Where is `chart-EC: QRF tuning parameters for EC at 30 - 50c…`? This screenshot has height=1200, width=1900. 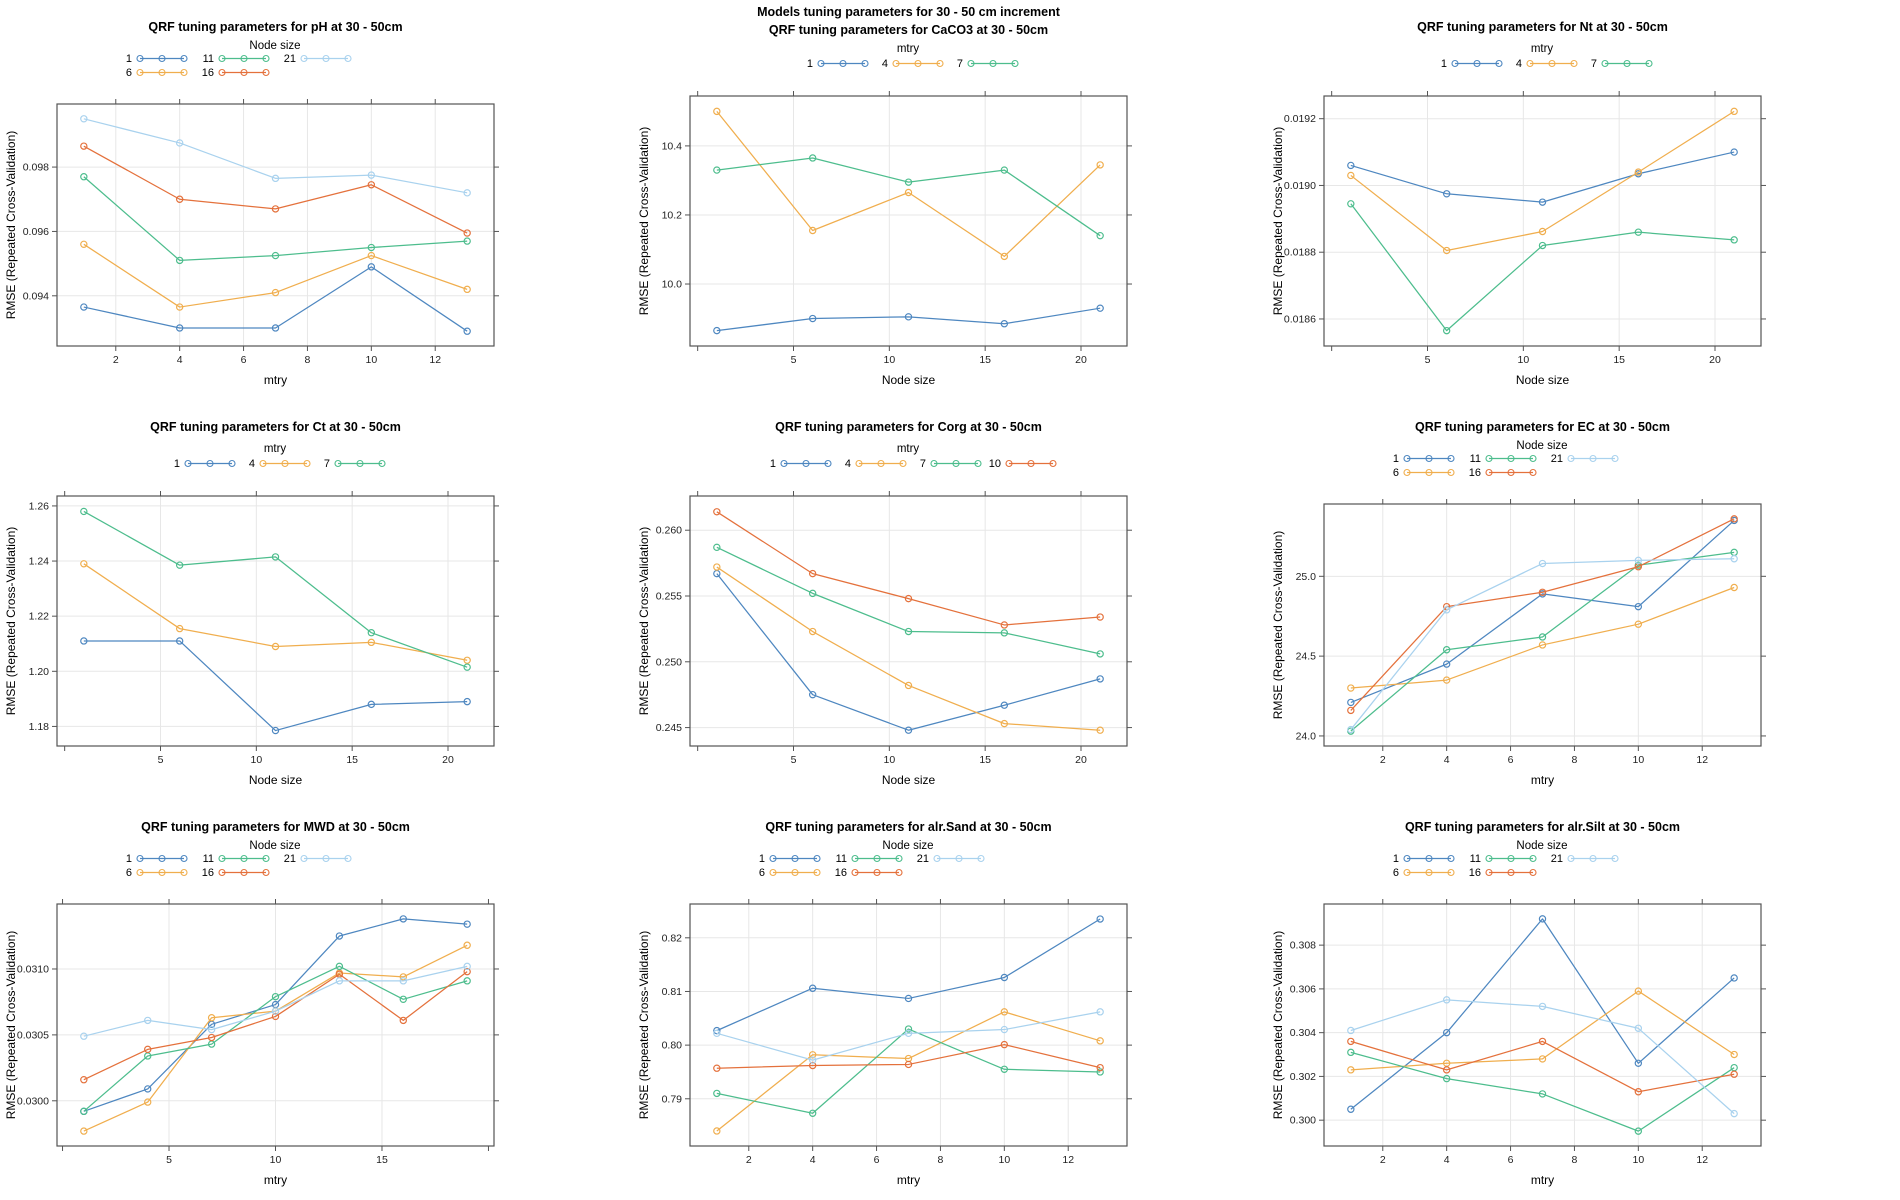
chart-EC: QRF tuning parameters for EC at 30 - 50c… is located at coordinates (1518, 603).